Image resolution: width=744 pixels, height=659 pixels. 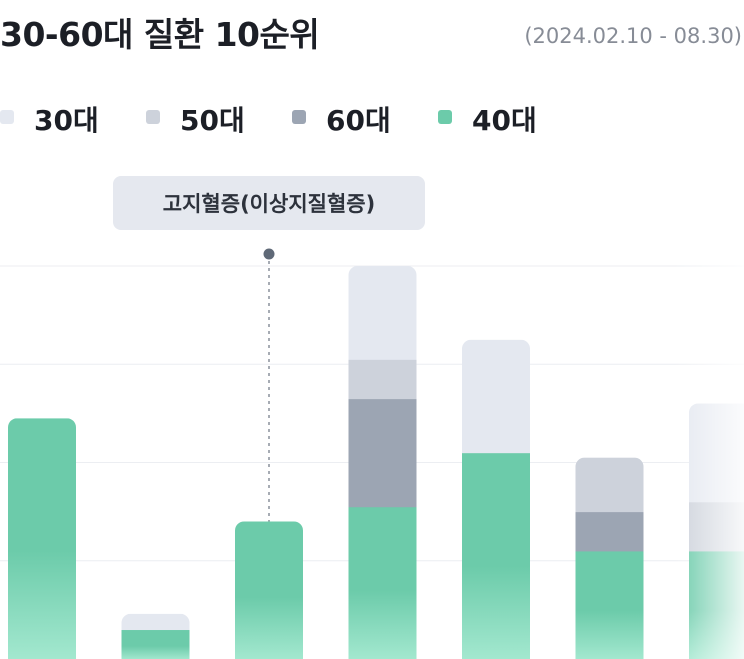 What do you see at coordinates (445, 117) in the screenshot?
I see `legend-swatch-40s` at bounding box center [445, 117].